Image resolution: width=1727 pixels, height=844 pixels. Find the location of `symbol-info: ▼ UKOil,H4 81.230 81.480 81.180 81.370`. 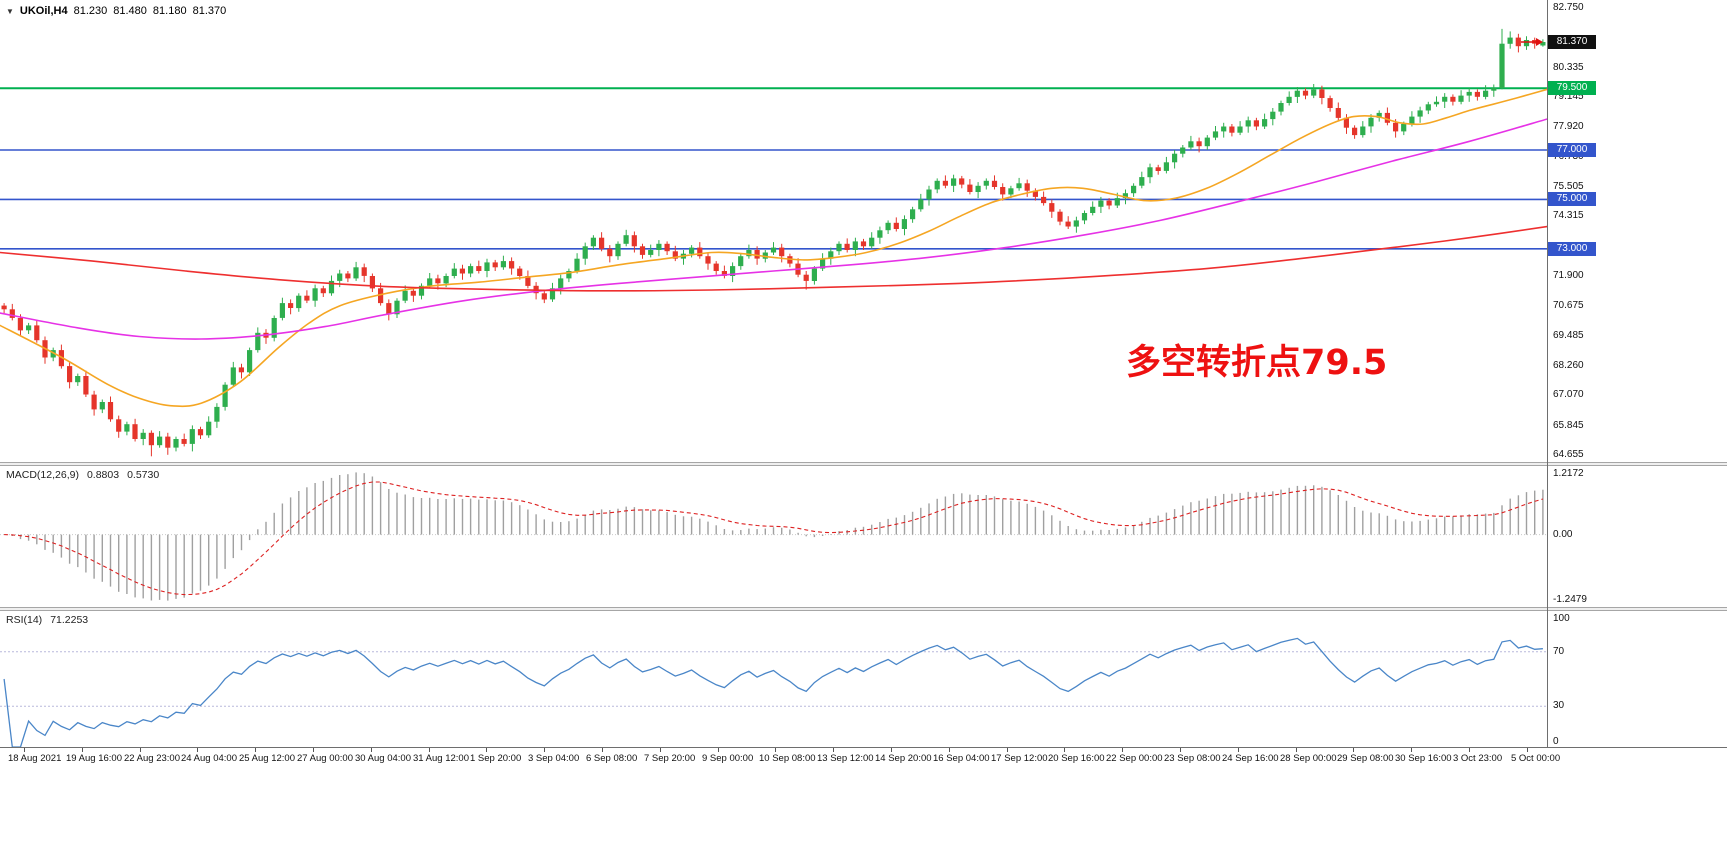

symbol-info: ▼ UKOil,H4 81.230 81.480 81.180 81.370 is located at coordinates (116, 11).